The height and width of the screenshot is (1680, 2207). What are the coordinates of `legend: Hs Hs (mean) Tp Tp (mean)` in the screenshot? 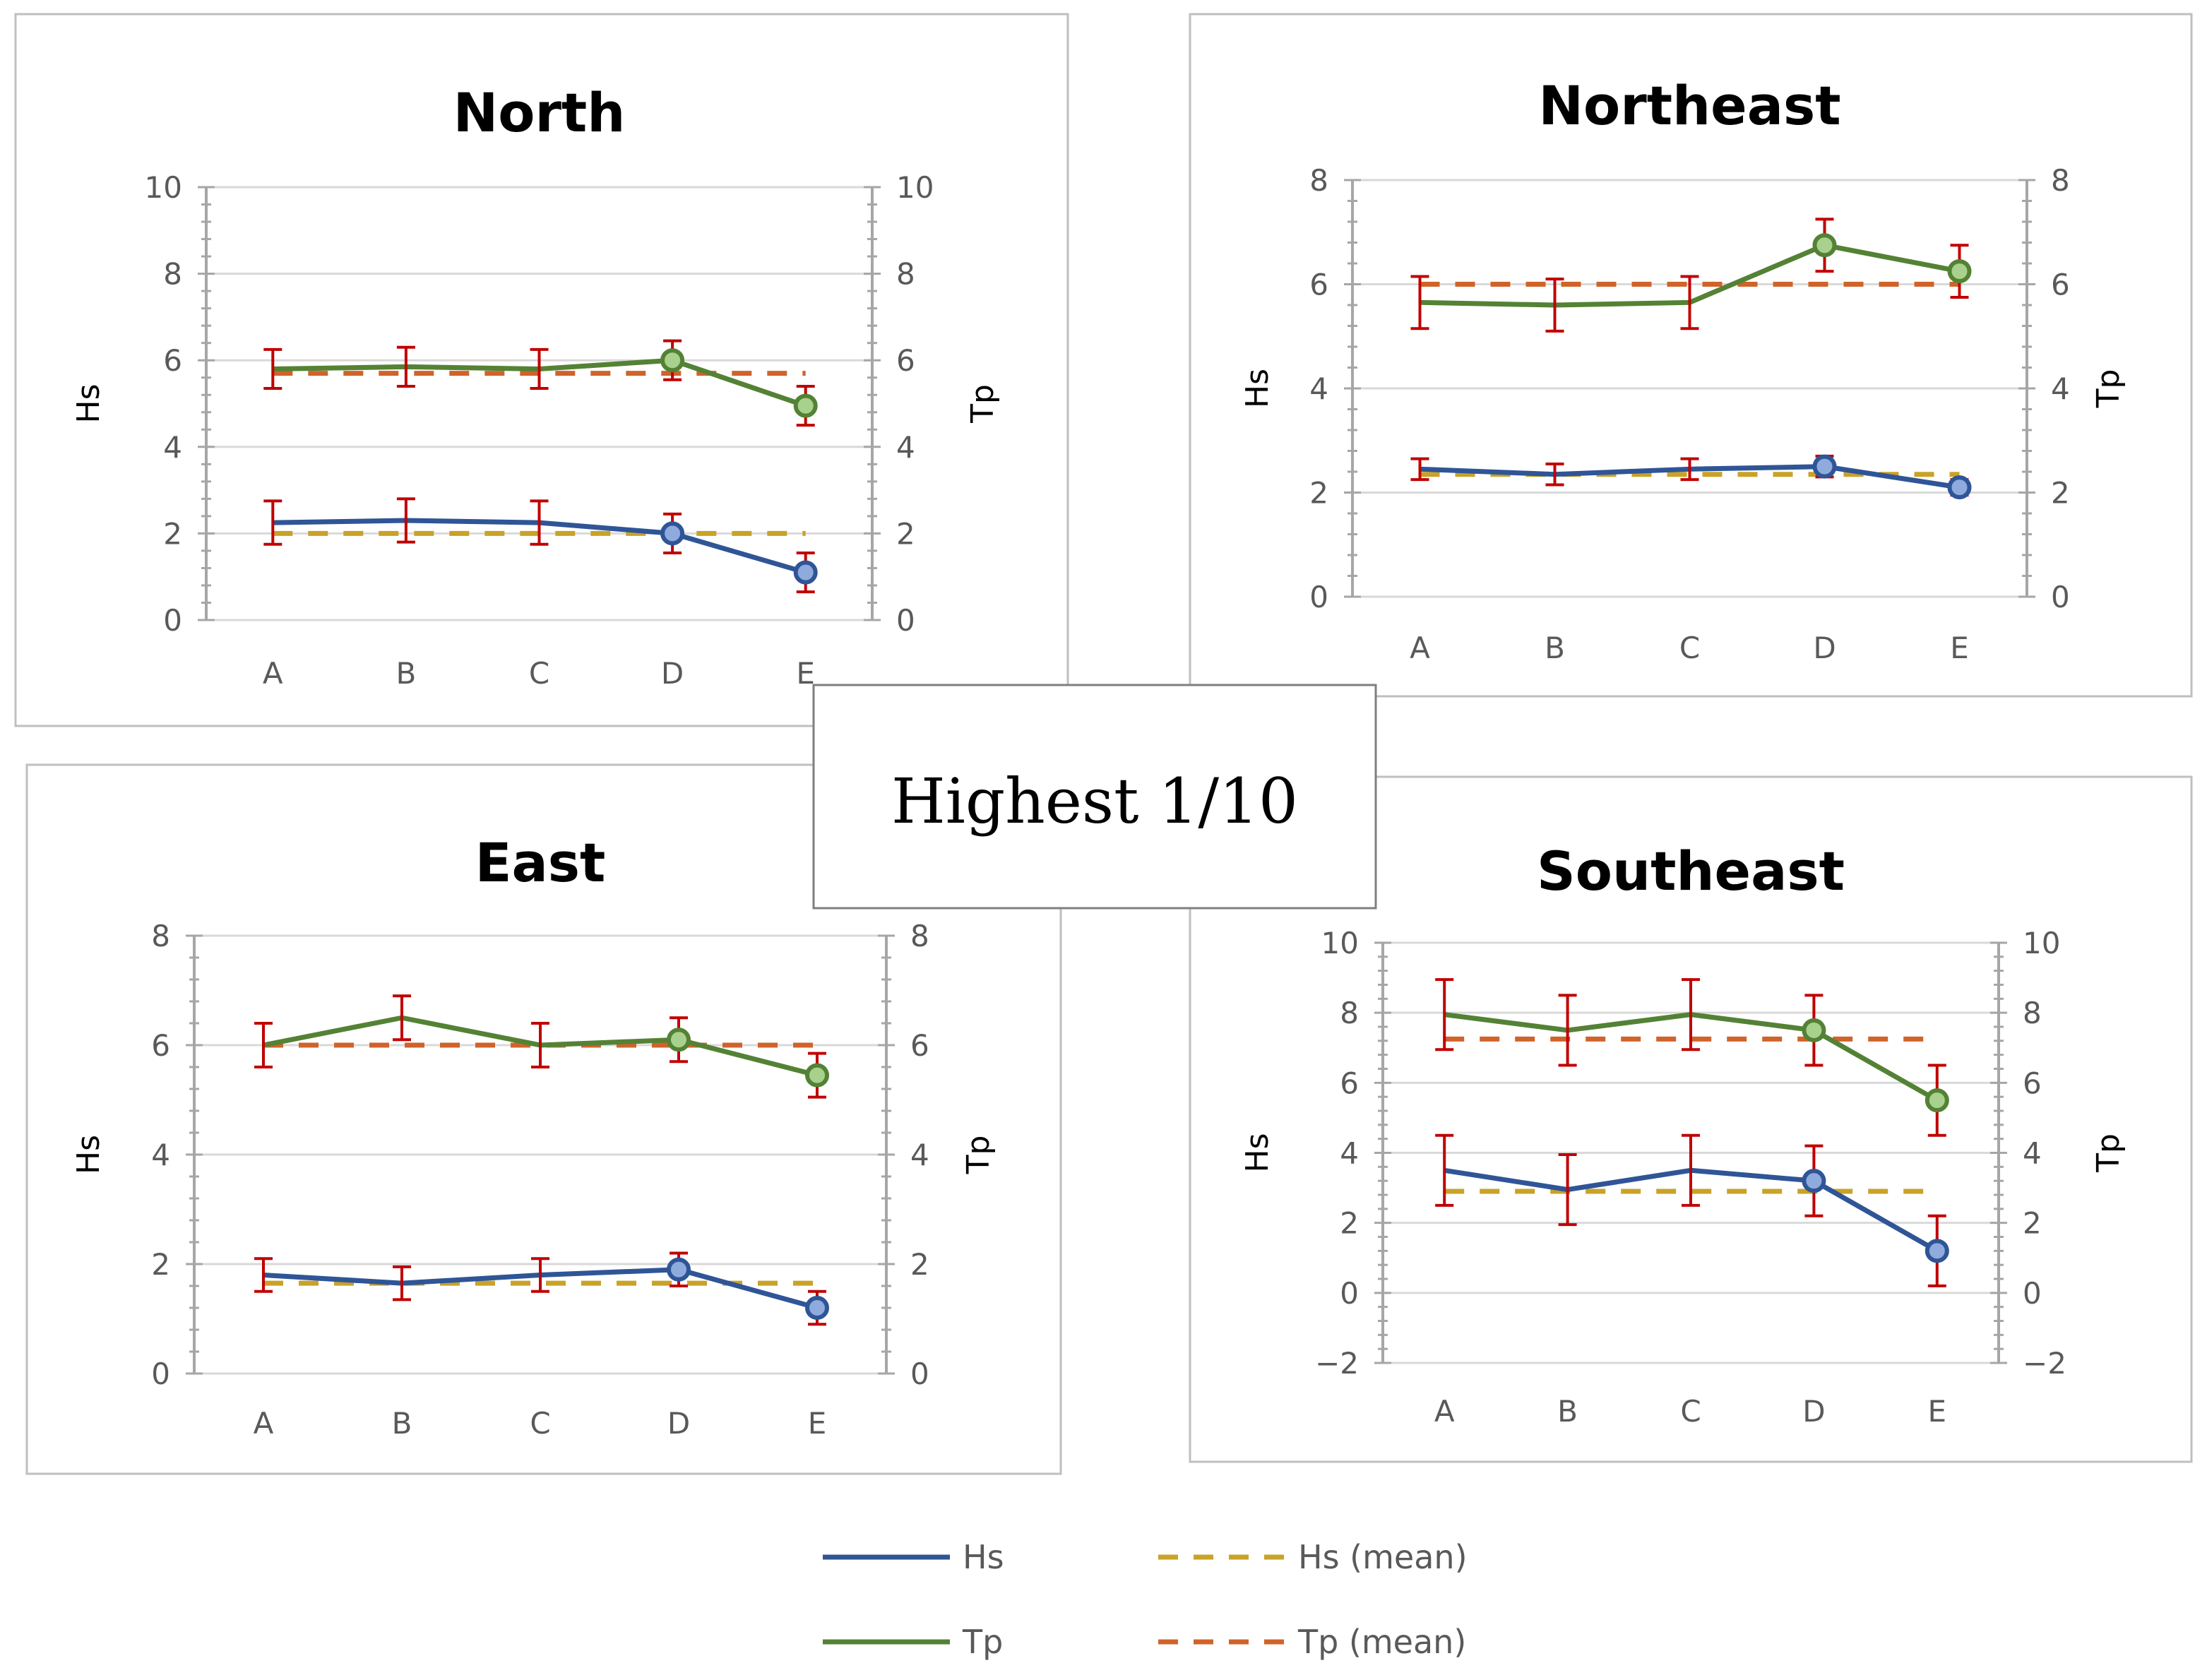 It's located at (1145, 1599).